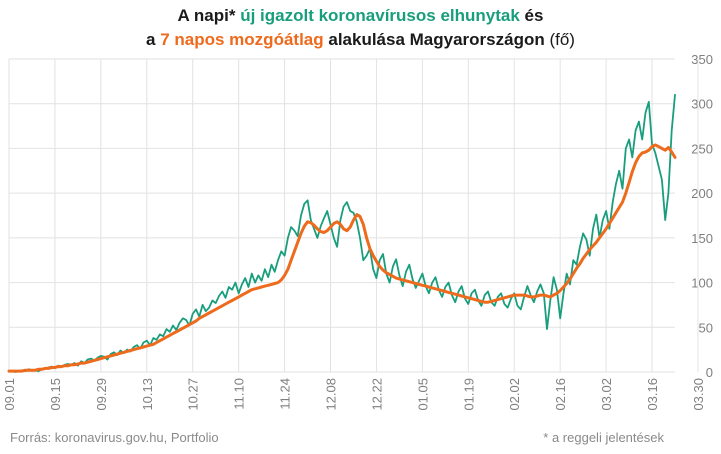 The height and width of the screenshot is (454, 721). Describe the element at coordinates (193, 394) in the screenshot. I see `x-tick-label: 10.27` at that location.